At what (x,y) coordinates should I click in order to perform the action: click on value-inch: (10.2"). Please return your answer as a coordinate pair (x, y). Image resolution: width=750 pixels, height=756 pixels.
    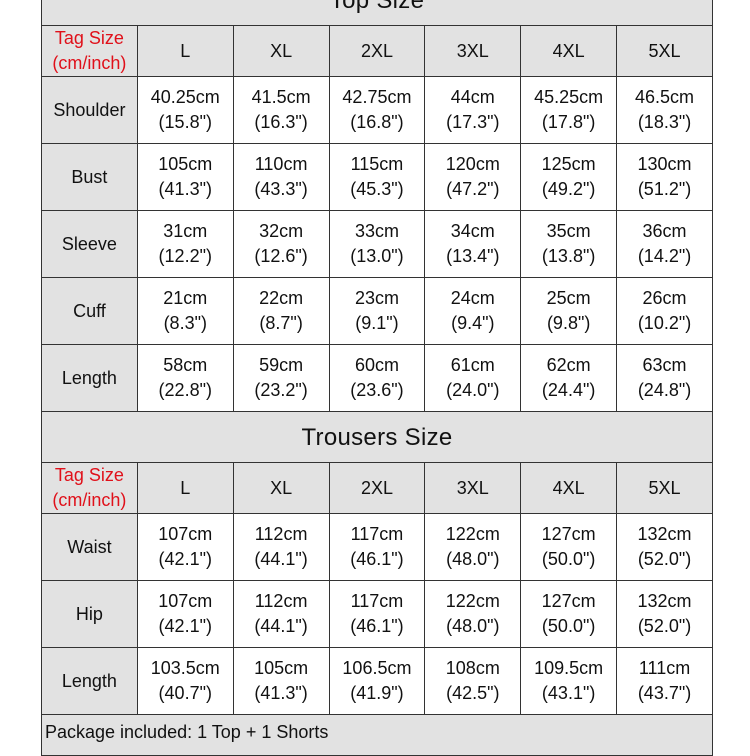
    Looking at the image, I should click on (664, 323).